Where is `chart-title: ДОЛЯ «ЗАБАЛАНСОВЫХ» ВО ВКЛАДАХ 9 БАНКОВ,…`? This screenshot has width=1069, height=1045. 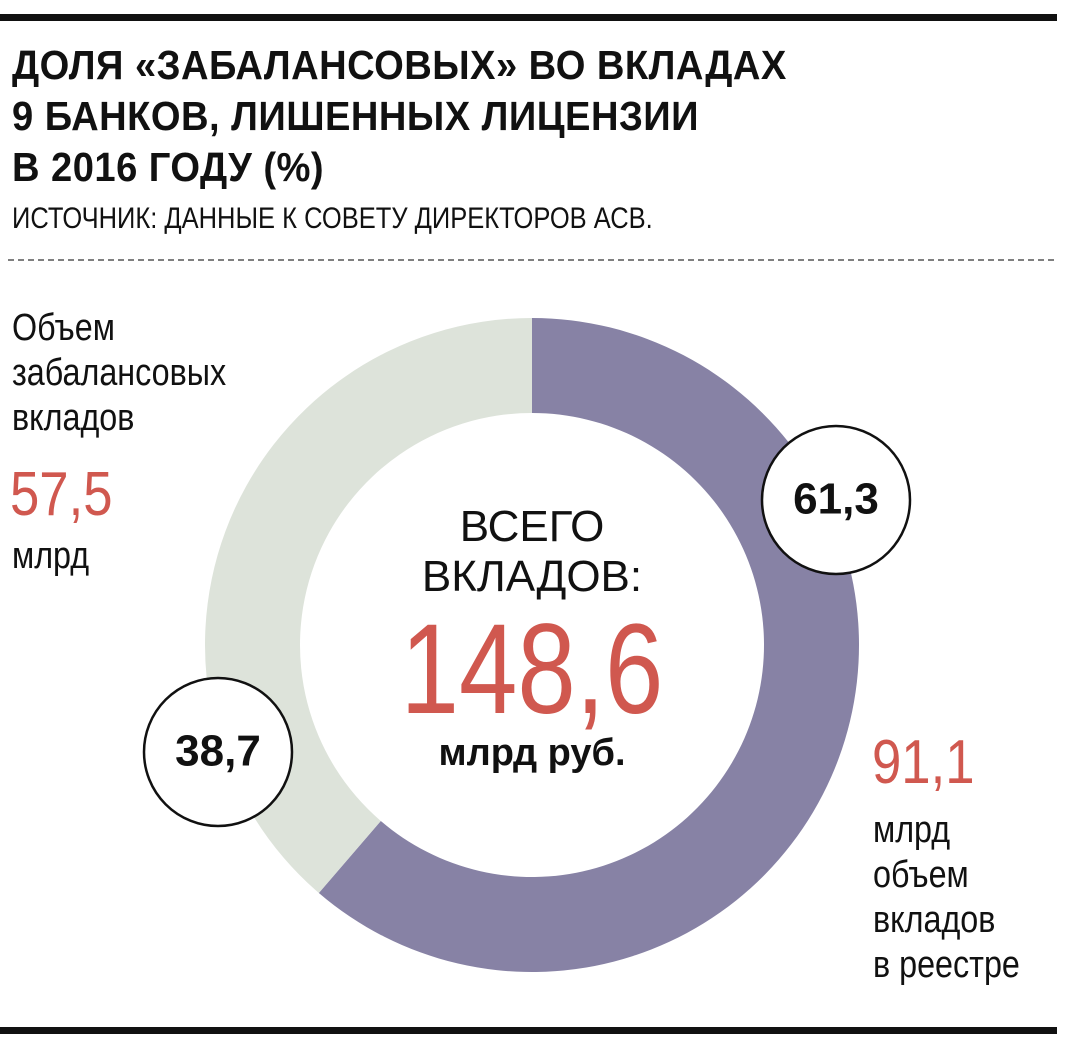 chart-title: ДОЛЯ «ЗАБАЛАНСОВЫХ» ВО ВКЛАДАХ 9 БАНКОВ,… is located at coordinates (399, 116).